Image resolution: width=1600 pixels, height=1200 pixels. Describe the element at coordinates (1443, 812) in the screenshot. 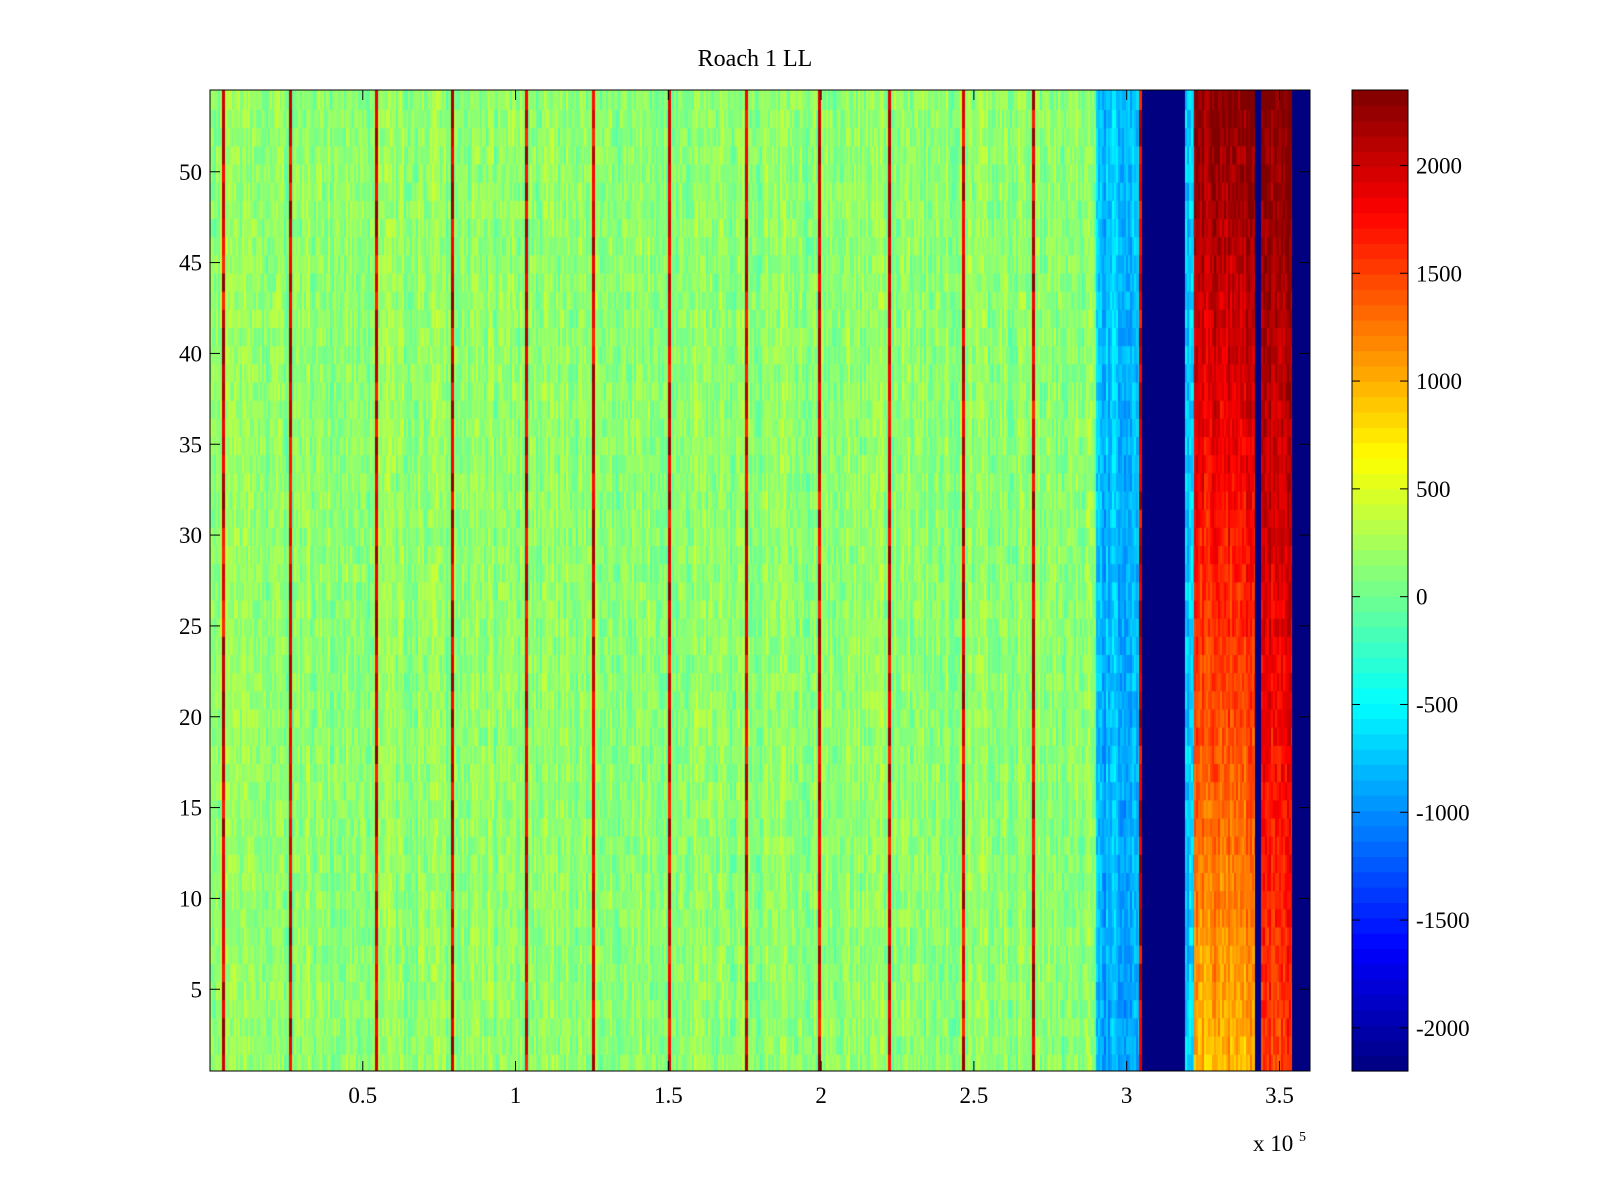

I see `colorbar-tick-label: -1000` at that location.